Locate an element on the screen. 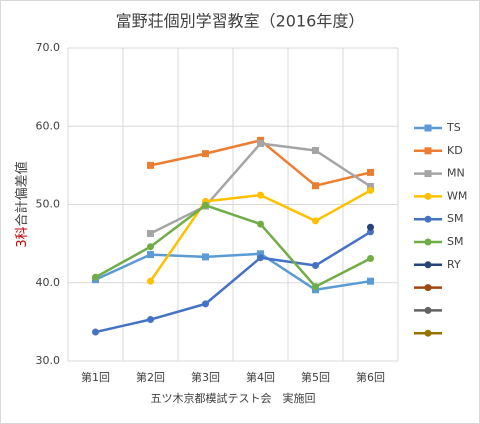 The height and width of the screenshot is (424, 480). y-tick-label: 40.0 is located at coordinates (48, 282).